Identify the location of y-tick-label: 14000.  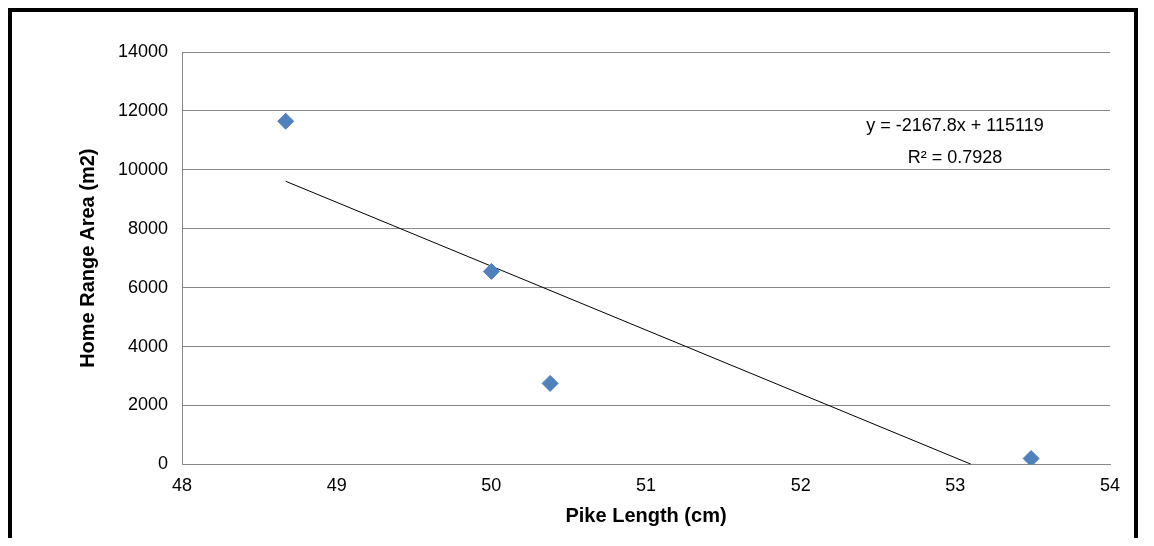
(143, 50).